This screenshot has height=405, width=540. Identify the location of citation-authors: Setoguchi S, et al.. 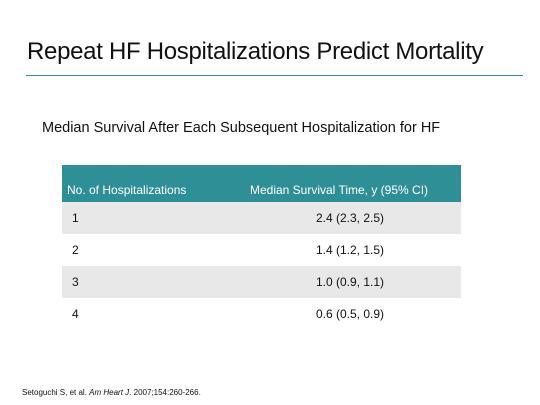
(56, 392).